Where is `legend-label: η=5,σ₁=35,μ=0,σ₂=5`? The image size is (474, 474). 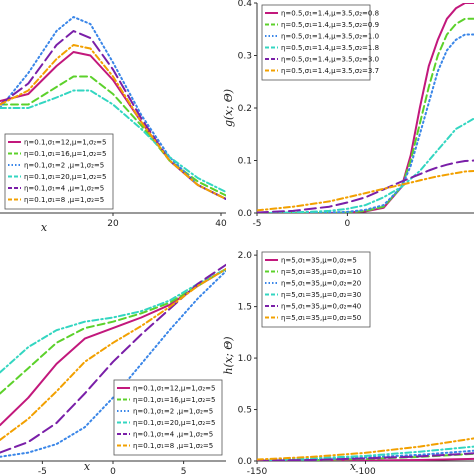 legend-label: η=5,σ₁=35,μ=0,σ₂=5 is located at coordinates (319, 261).